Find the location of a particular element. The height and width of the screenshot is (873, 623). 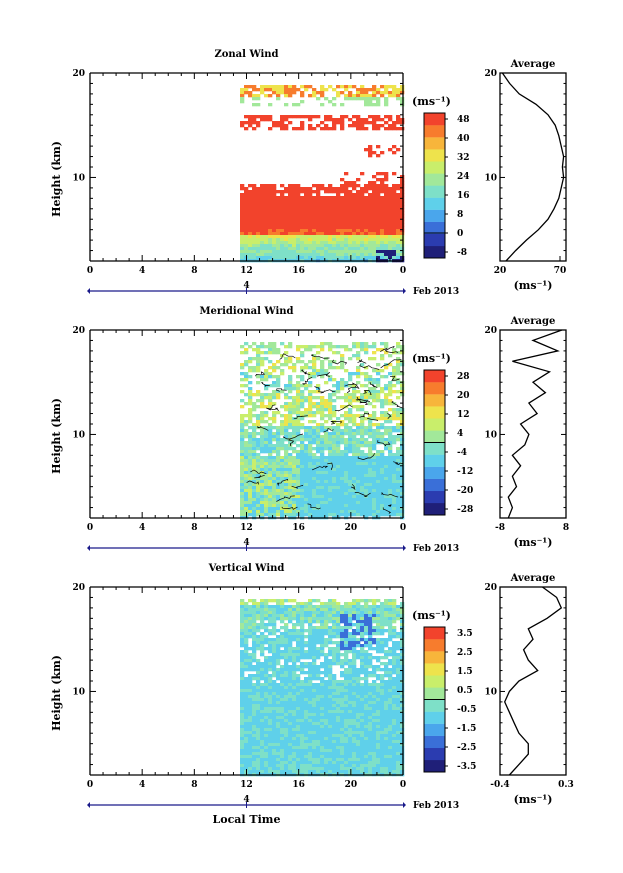

colorbar-segment is located at coordinates (434, 215).